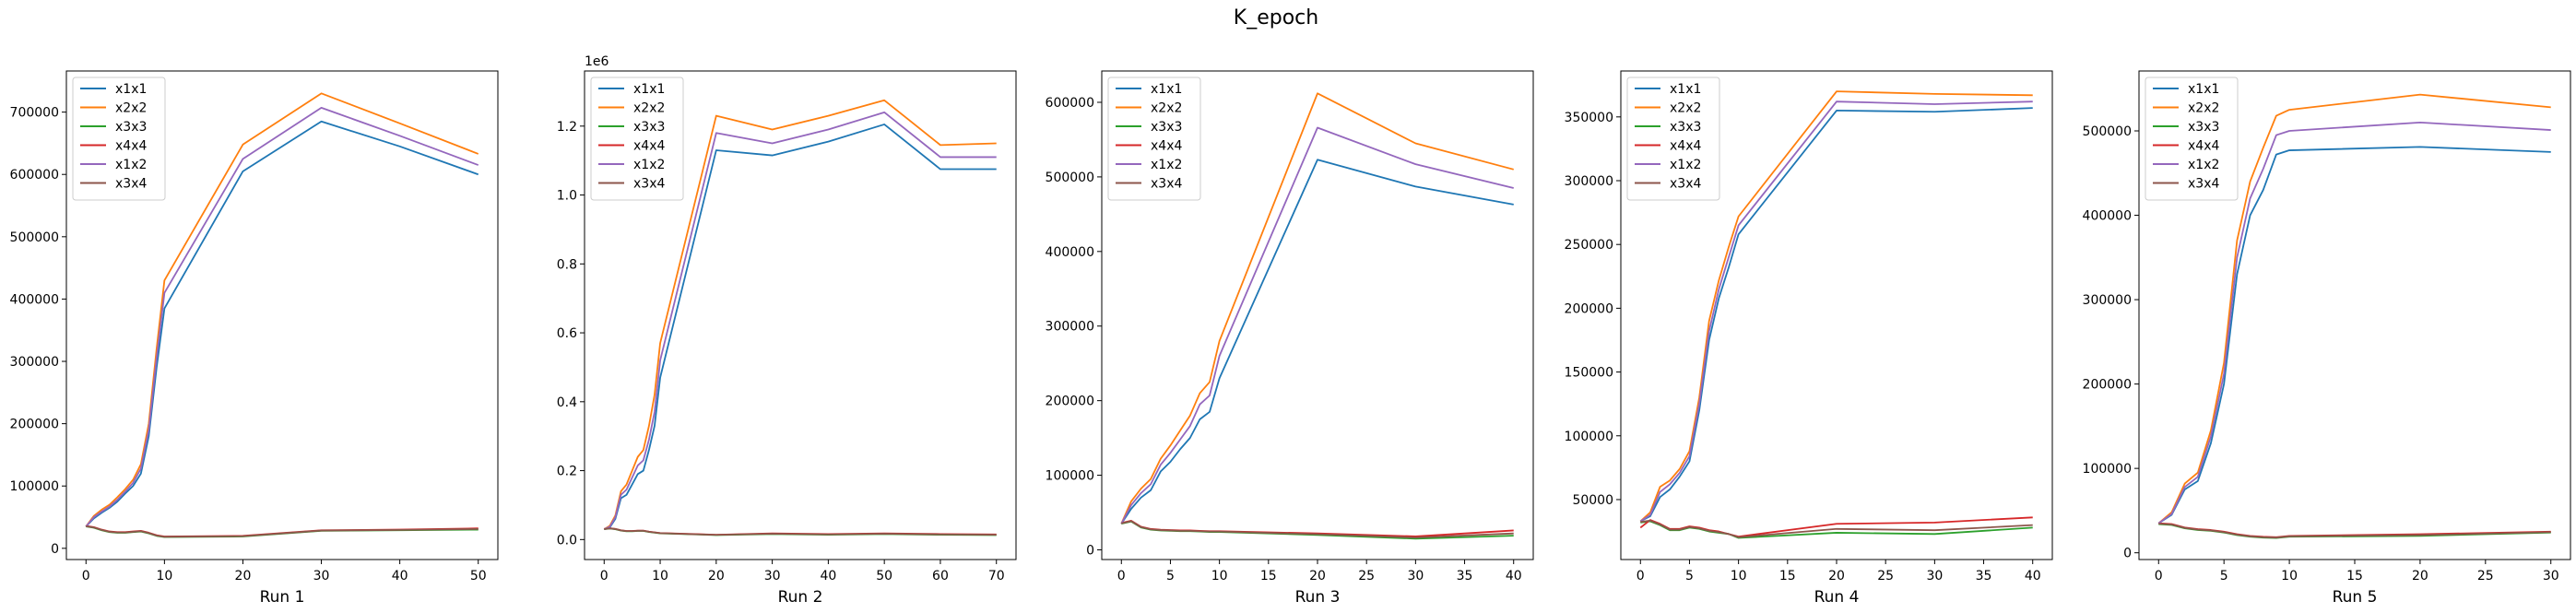 The height and width of the screenshot is (613, 2576). Describe the element at coordinates (1589, 118) in the screenshot. I see `y-tick-label: 350000` at that location.